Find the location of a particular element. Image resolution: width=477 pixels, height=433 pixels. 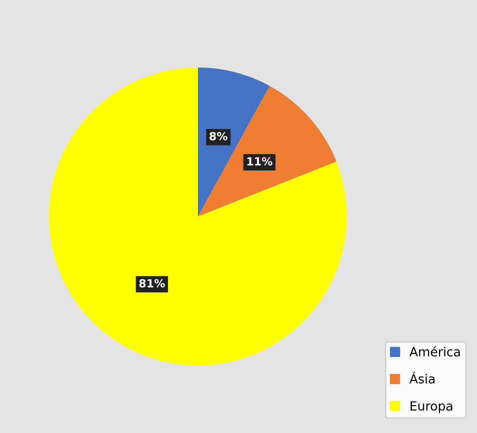

pie-slice is located at coordinates (267, 151).